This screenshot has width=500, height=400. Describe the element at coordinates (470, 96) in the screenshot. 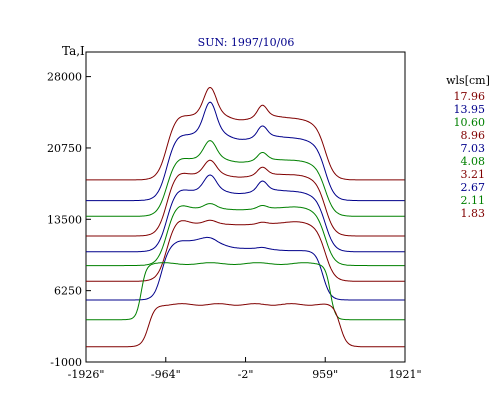

I see `legend-entry: 17.96` at that location.